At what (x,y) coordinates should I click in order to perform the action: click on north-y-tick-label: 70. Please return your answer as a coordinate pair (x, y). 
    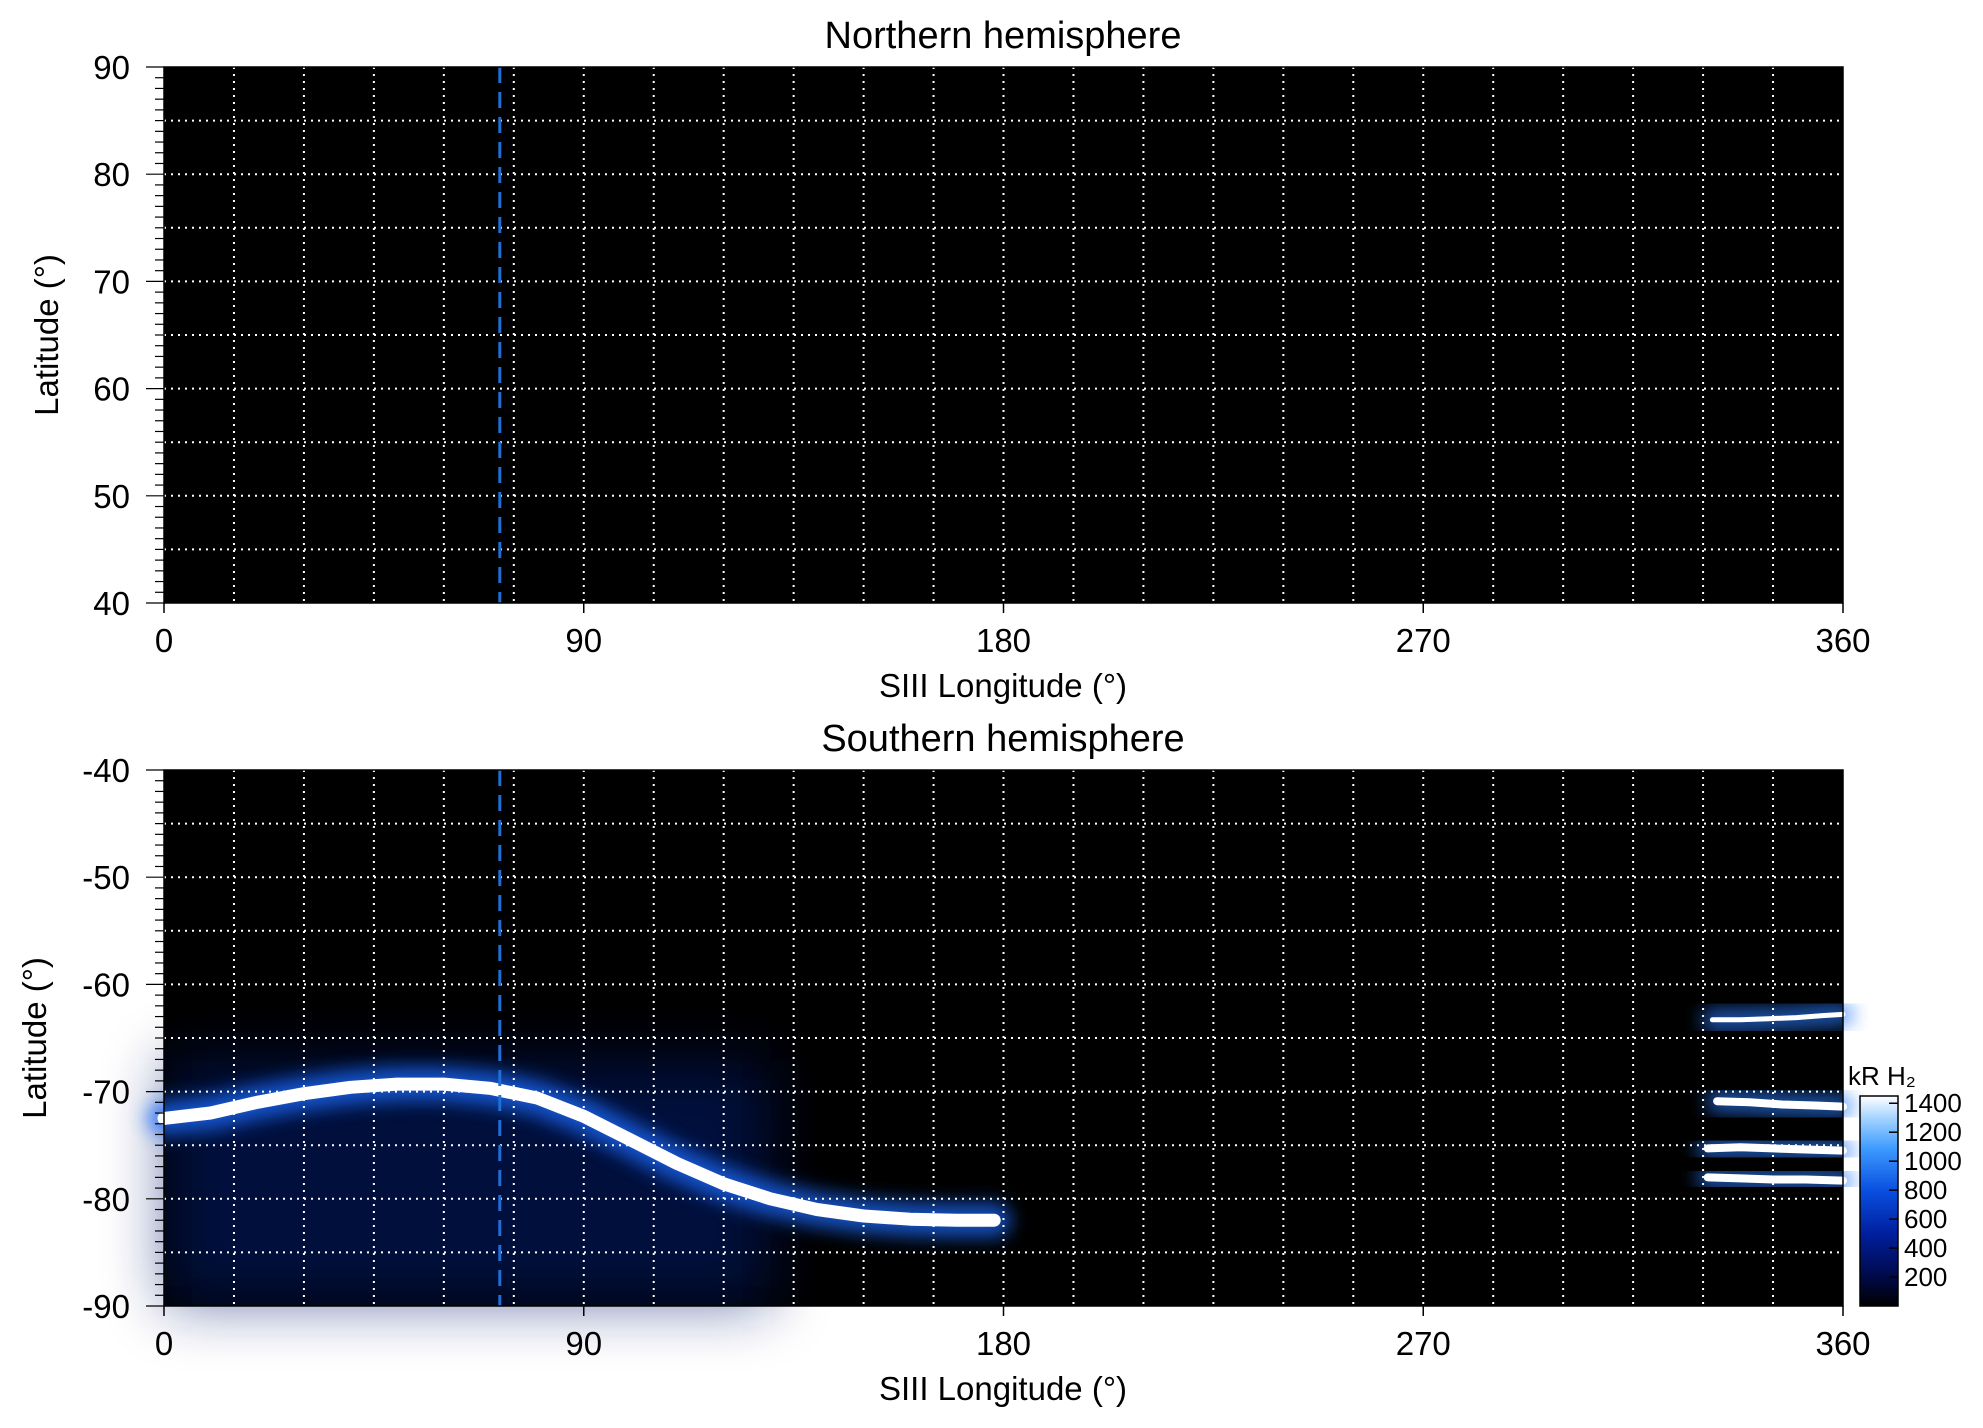
    Looking at the image, I should click on (111, 281).